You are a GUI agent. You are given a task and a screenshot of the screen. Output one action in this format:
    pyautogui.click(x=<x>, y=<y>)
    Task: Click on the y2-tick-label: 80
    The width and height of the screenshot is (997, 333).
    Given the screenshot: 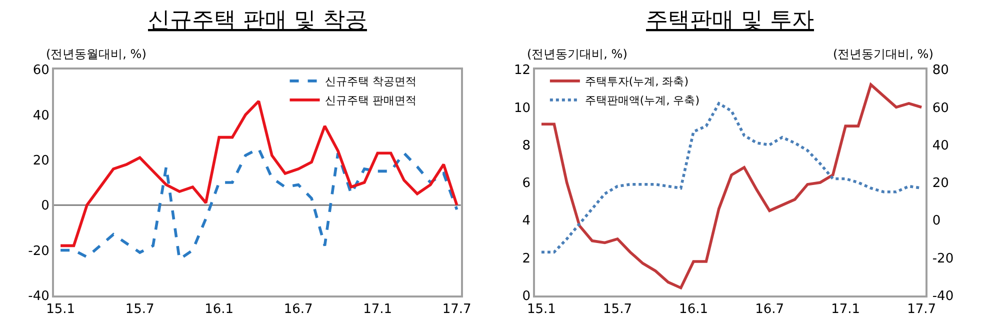 What is the action you would take?
    pyautogui.click(x=940, y=70)
    